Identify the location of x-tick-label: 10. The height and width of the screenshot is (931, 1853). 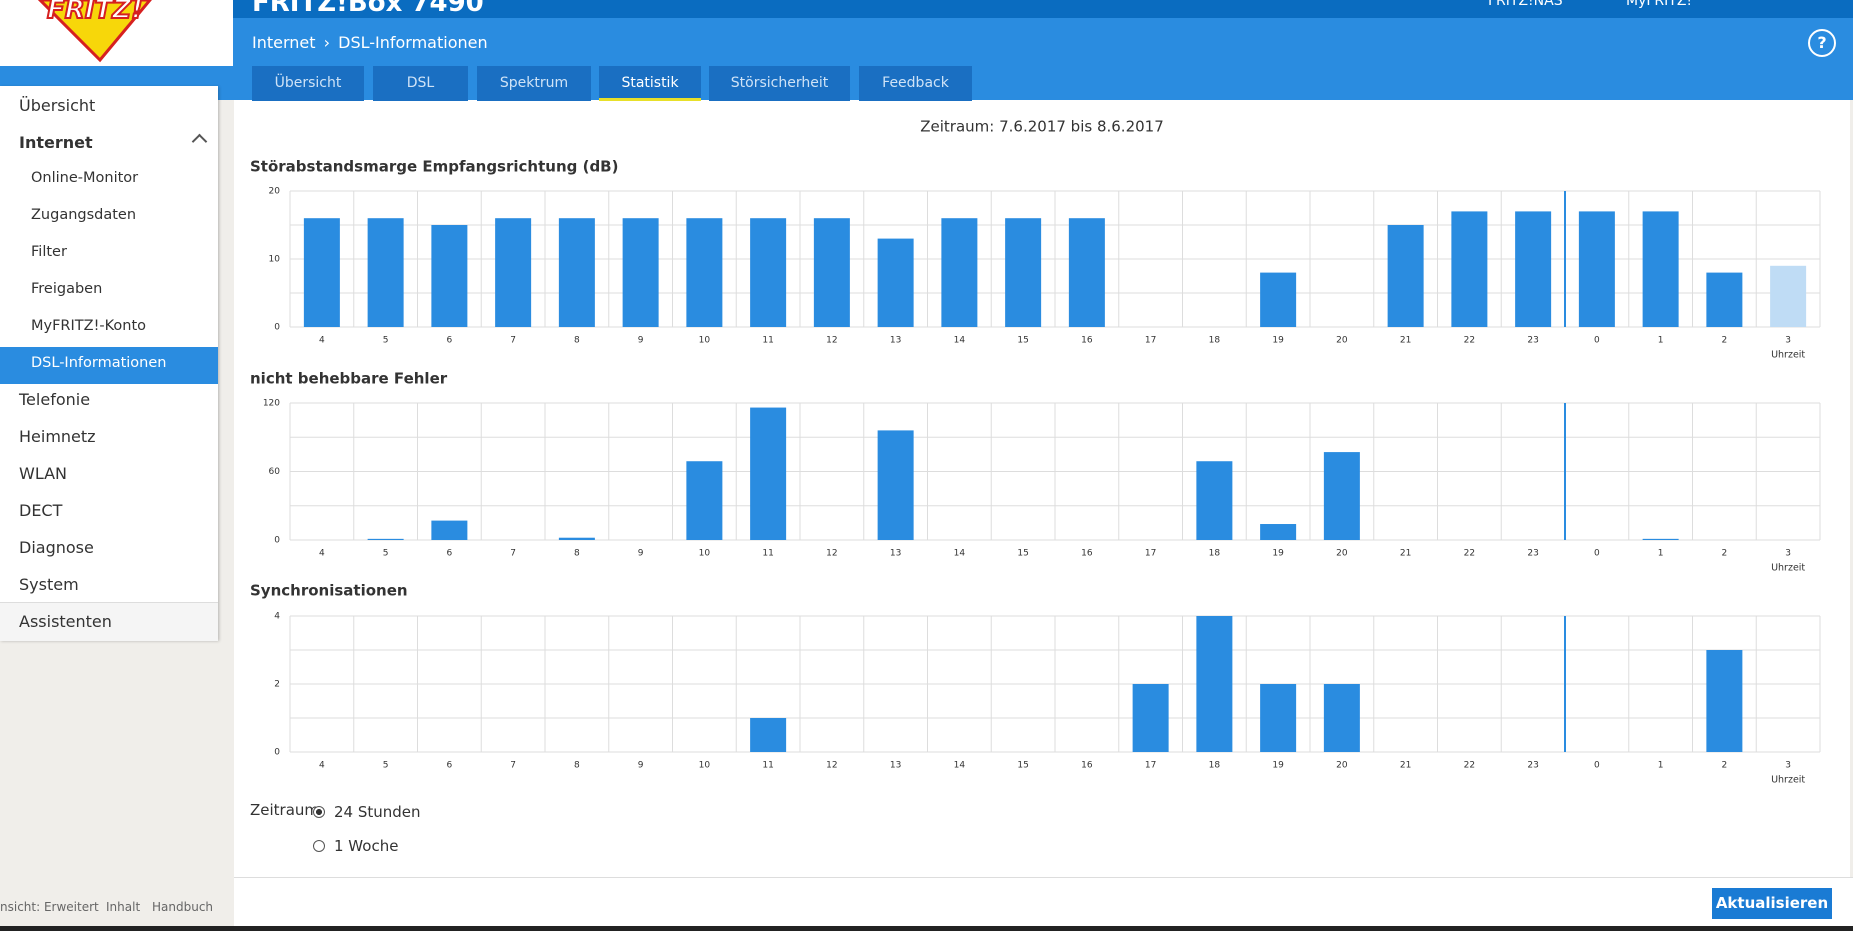
(705, 554).